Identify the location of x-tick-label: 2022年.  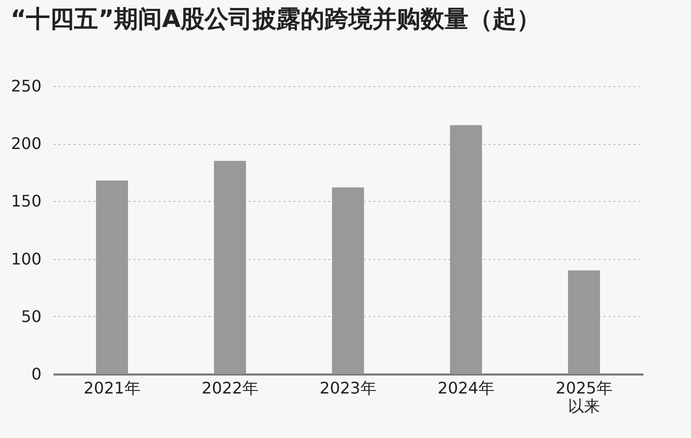
(230, 388).